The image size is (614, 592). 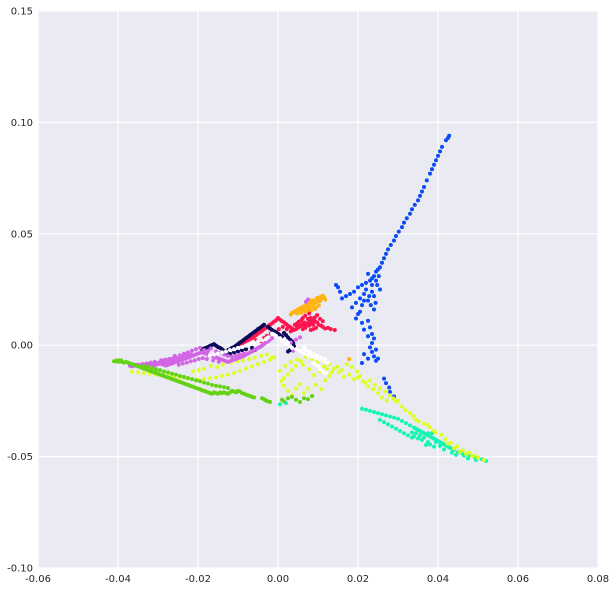 I want to click on y-tick-label: 0.10, so click(x=22, y=123).